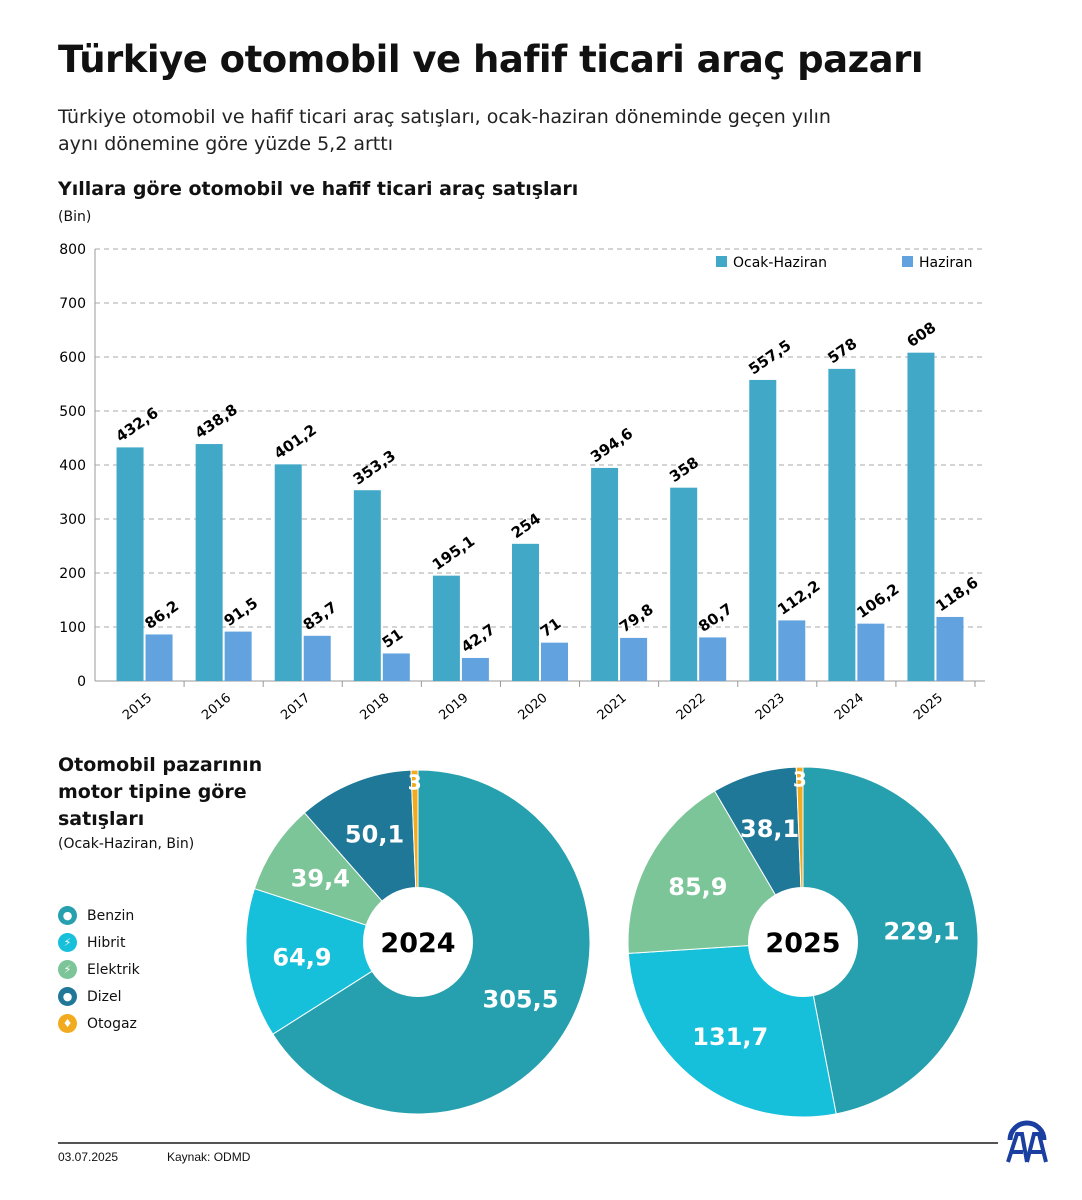  Describe the element at coordinates (374, 468) in the screenshot. I see `data-label: 353,3` at that location.